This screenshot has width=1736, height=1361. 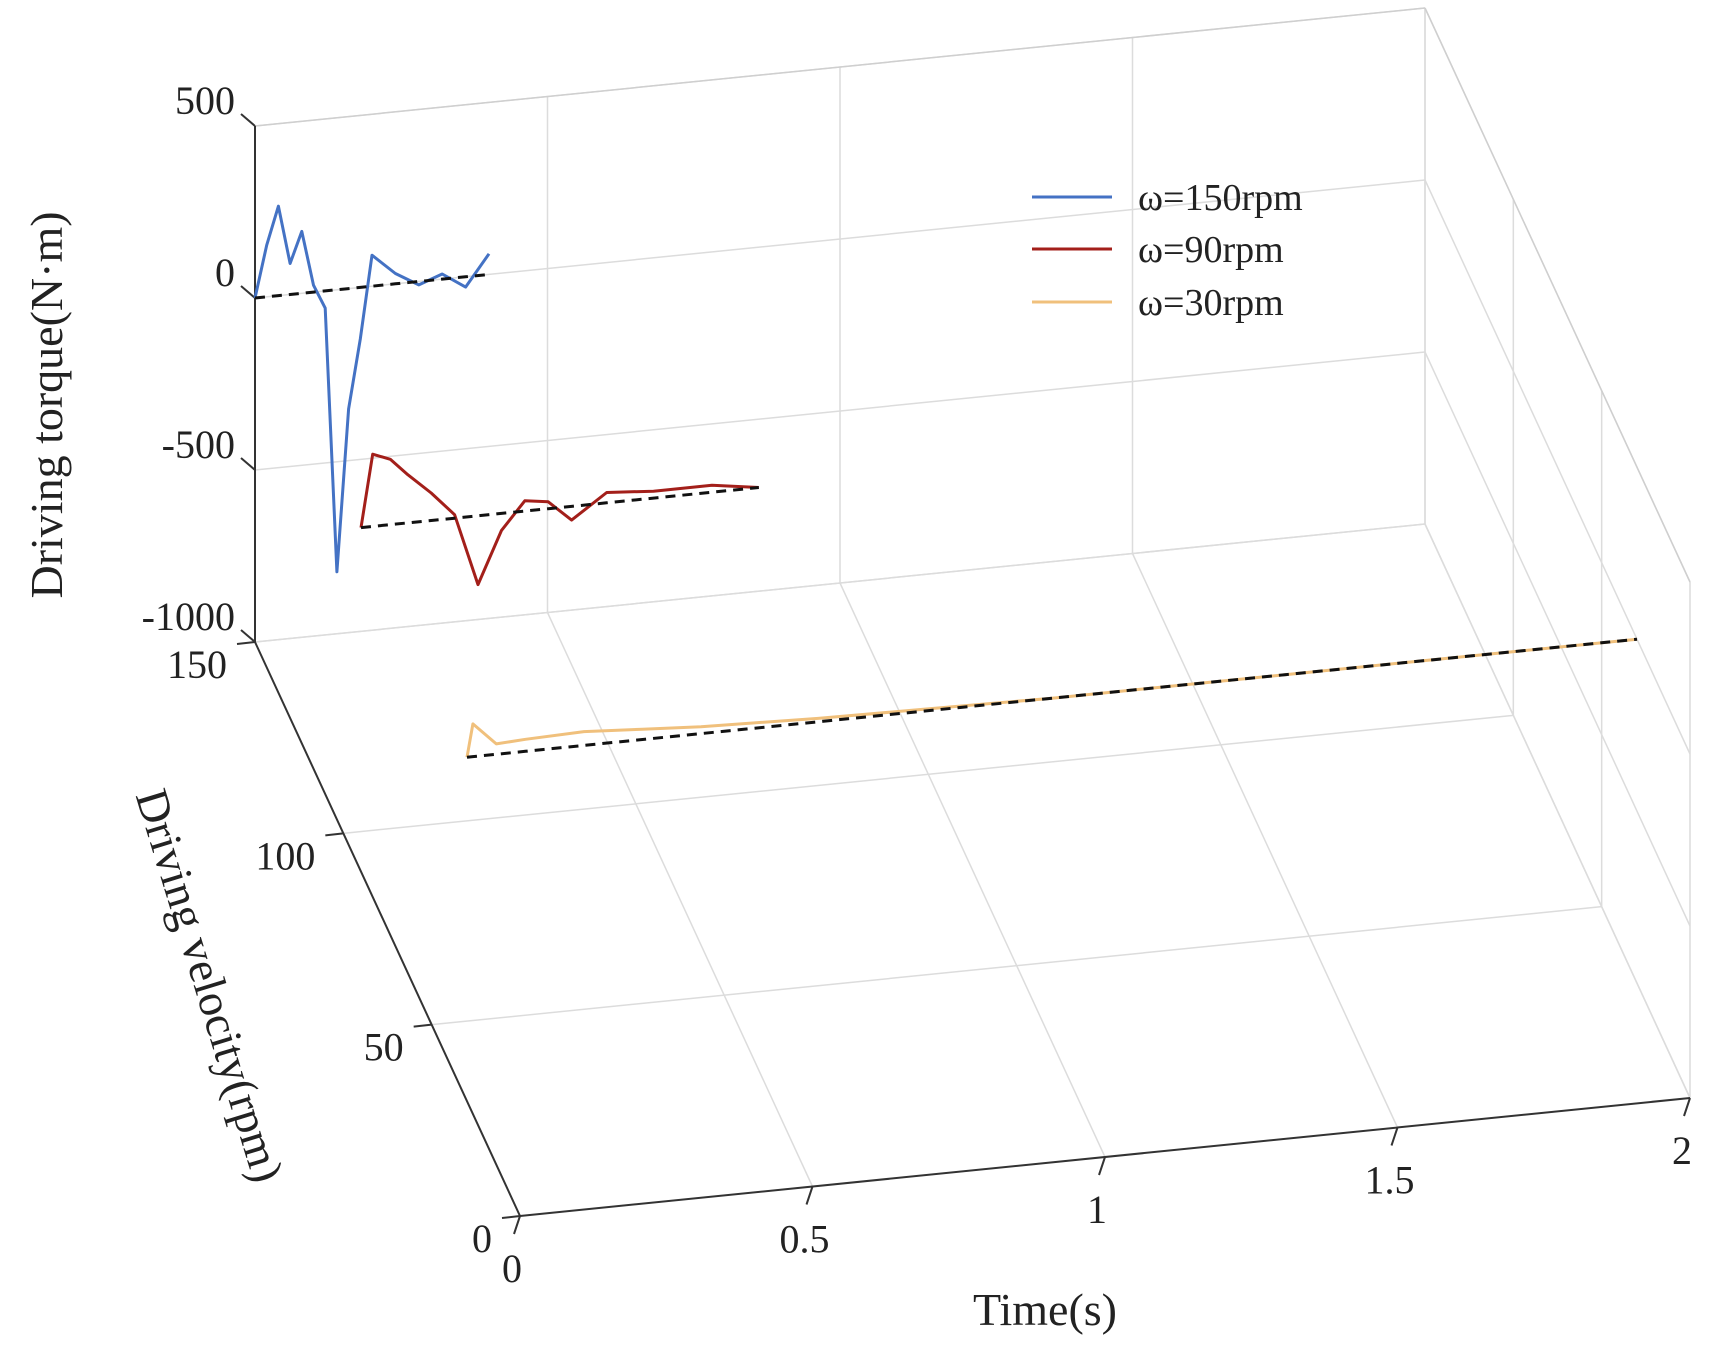 What do you see at coordinates (1682, 1150) in the screenshot?
I see `x-tick-label: 2` at bounding box center [1682, 1150].